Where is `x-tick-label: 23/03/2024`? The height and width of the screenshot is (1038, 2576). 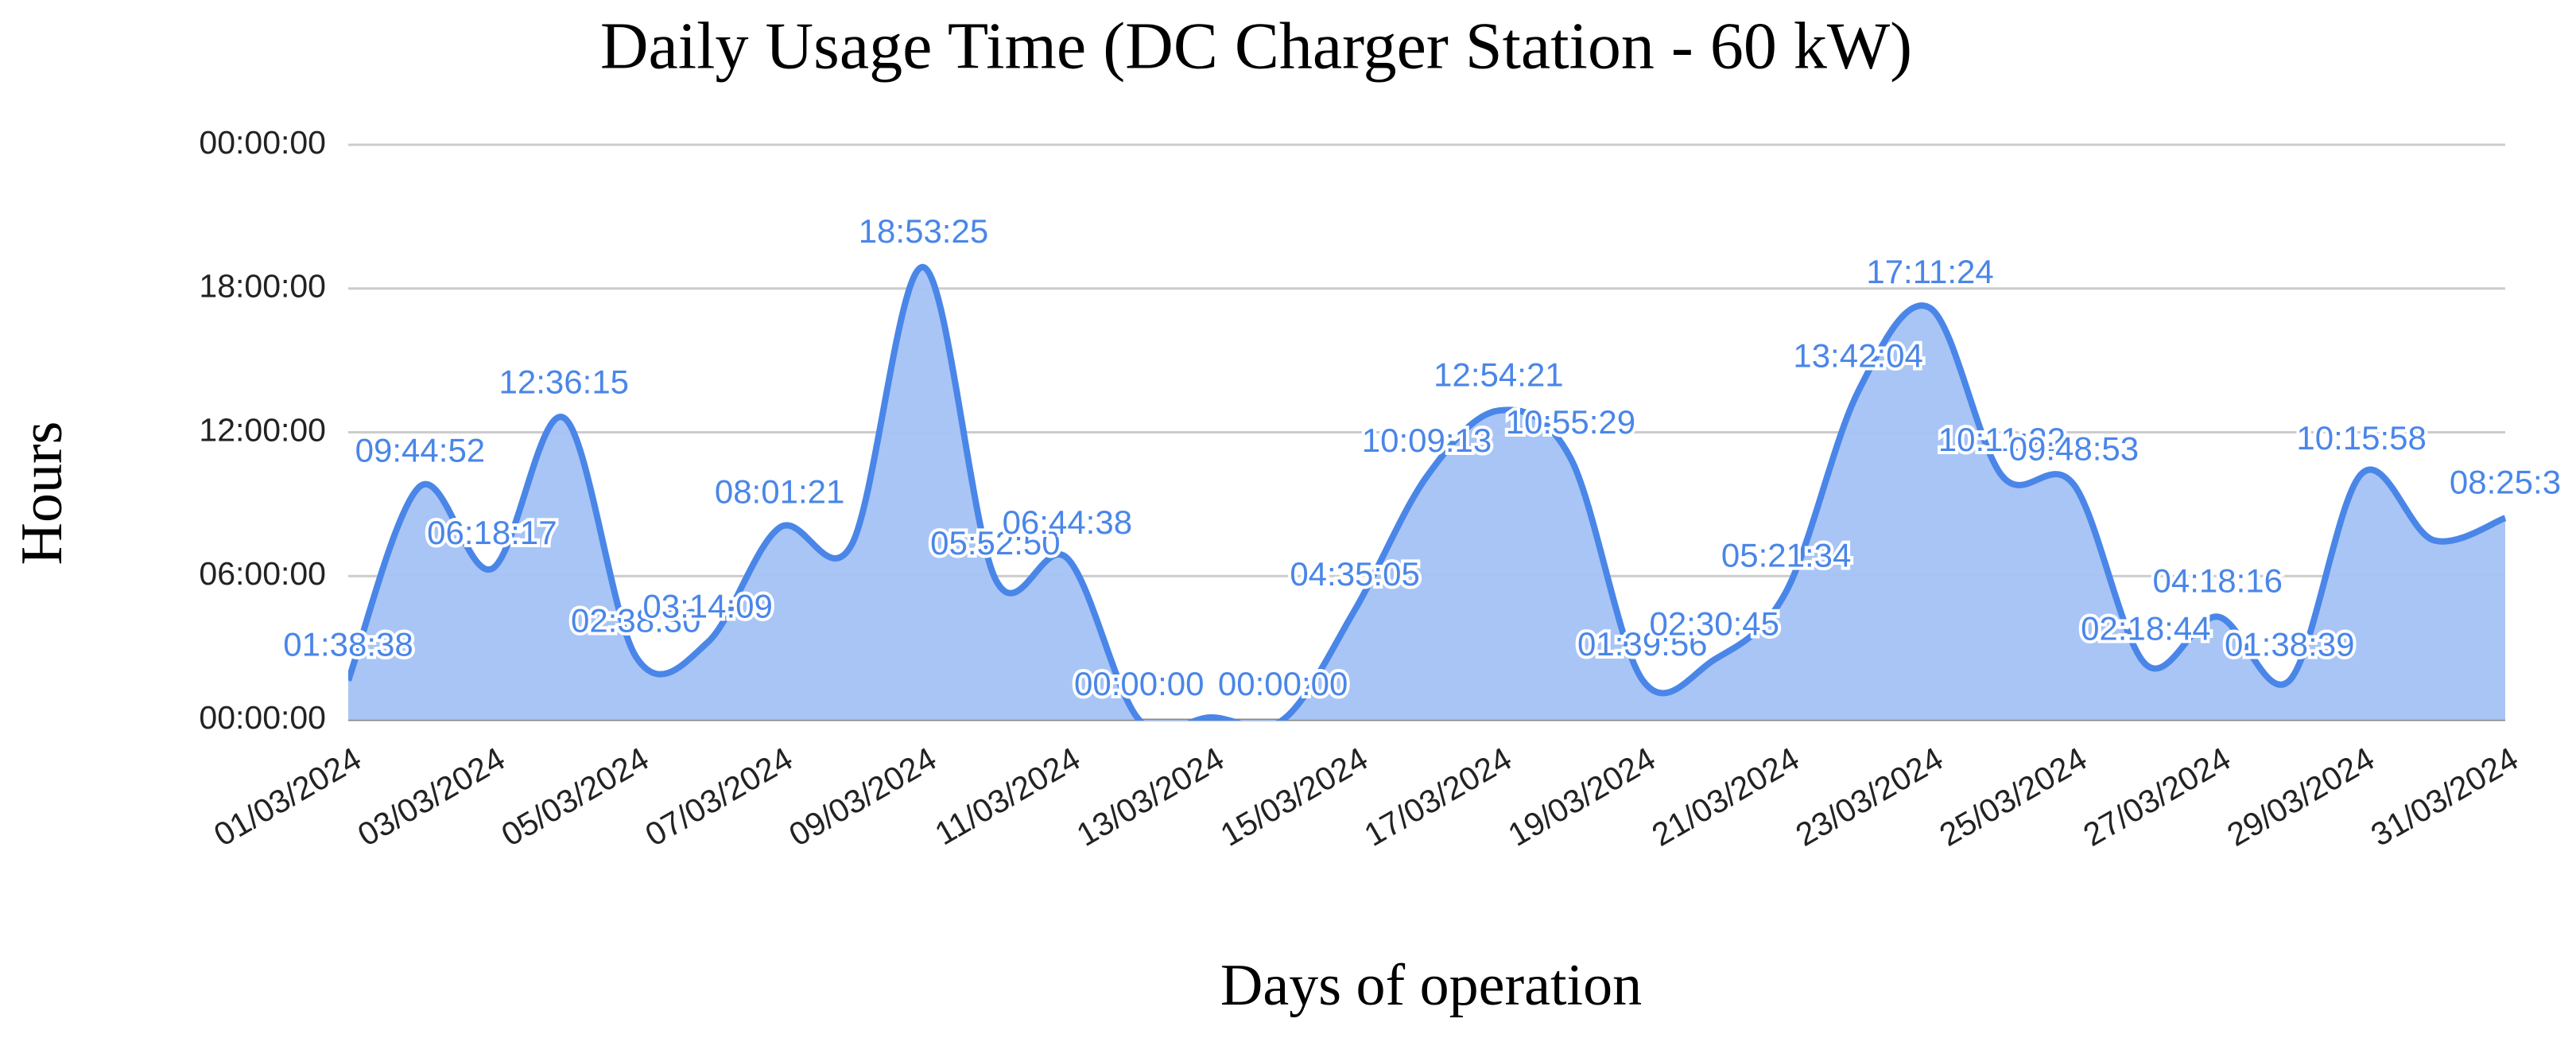
x-tick-label: 23/03/2024 is located at coordinates (1869, 796).